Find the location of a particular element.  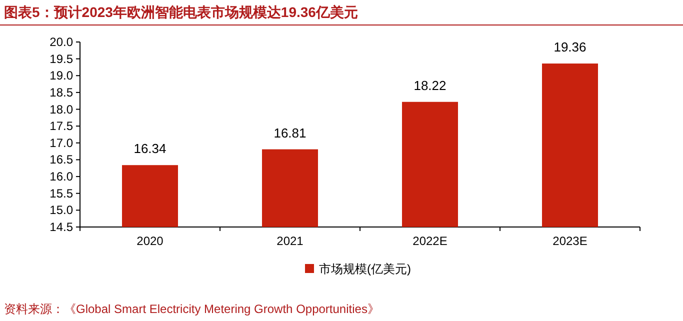

y-tick-label: 18.0 is located at coordinates (62, 109).